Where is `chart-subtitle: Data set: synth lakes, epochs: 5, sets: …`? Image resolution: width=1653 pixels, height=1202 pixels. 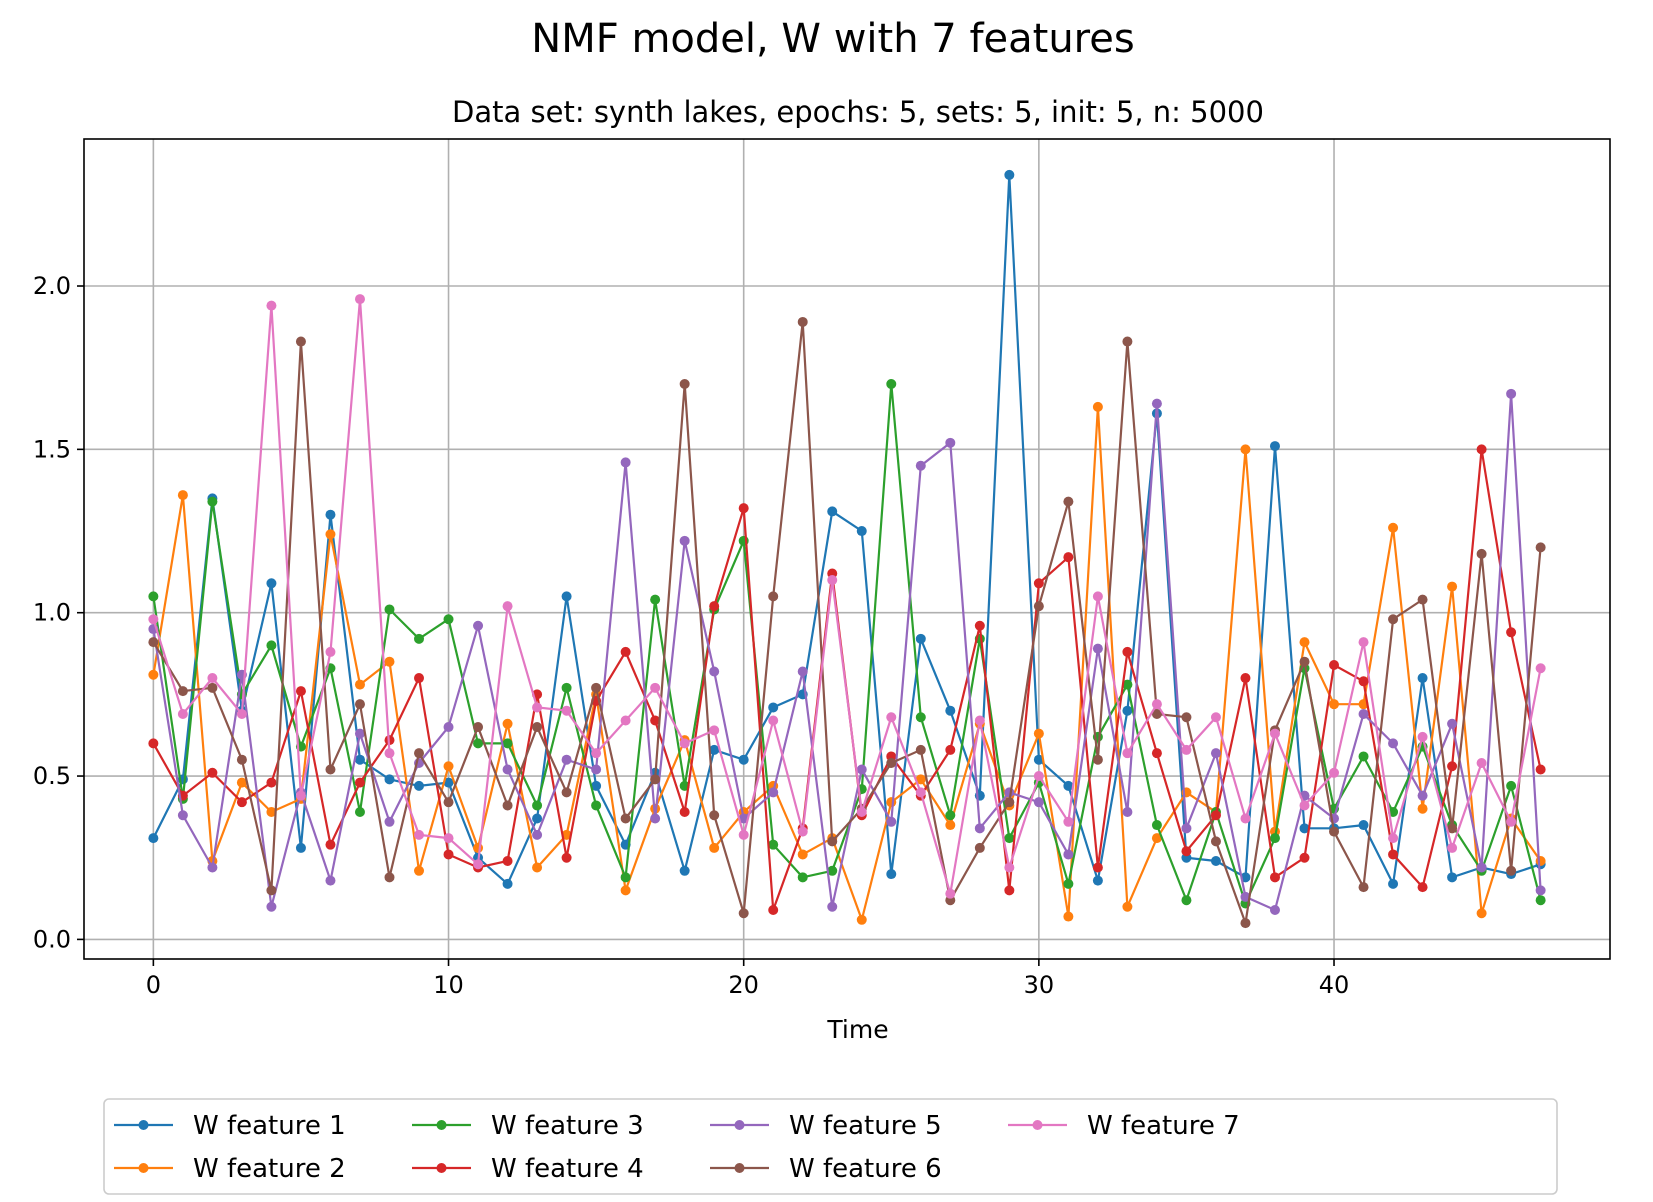
chart-subtitle: Data set: synth lakes, epochs: 5, sets: … is located at coordinates (858, 112).